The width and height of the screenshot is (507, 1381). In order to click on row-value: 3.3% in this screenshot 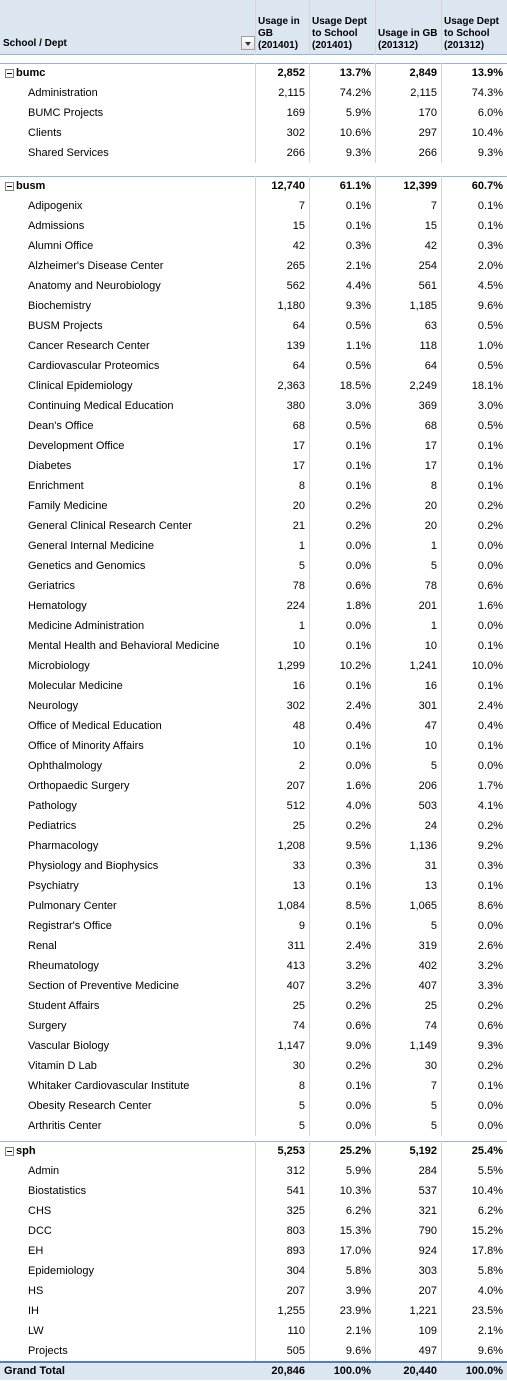, I will do `click(490, 986)`.